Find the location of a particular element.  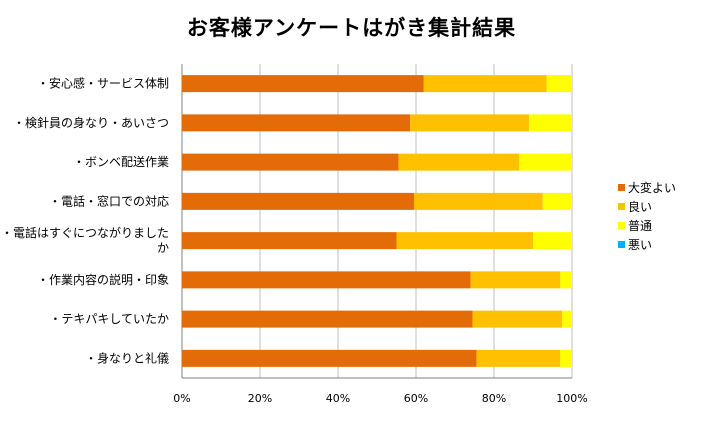

chart-title: お客様アンケートはがき集計結果 is located at coordinates (351, 28).